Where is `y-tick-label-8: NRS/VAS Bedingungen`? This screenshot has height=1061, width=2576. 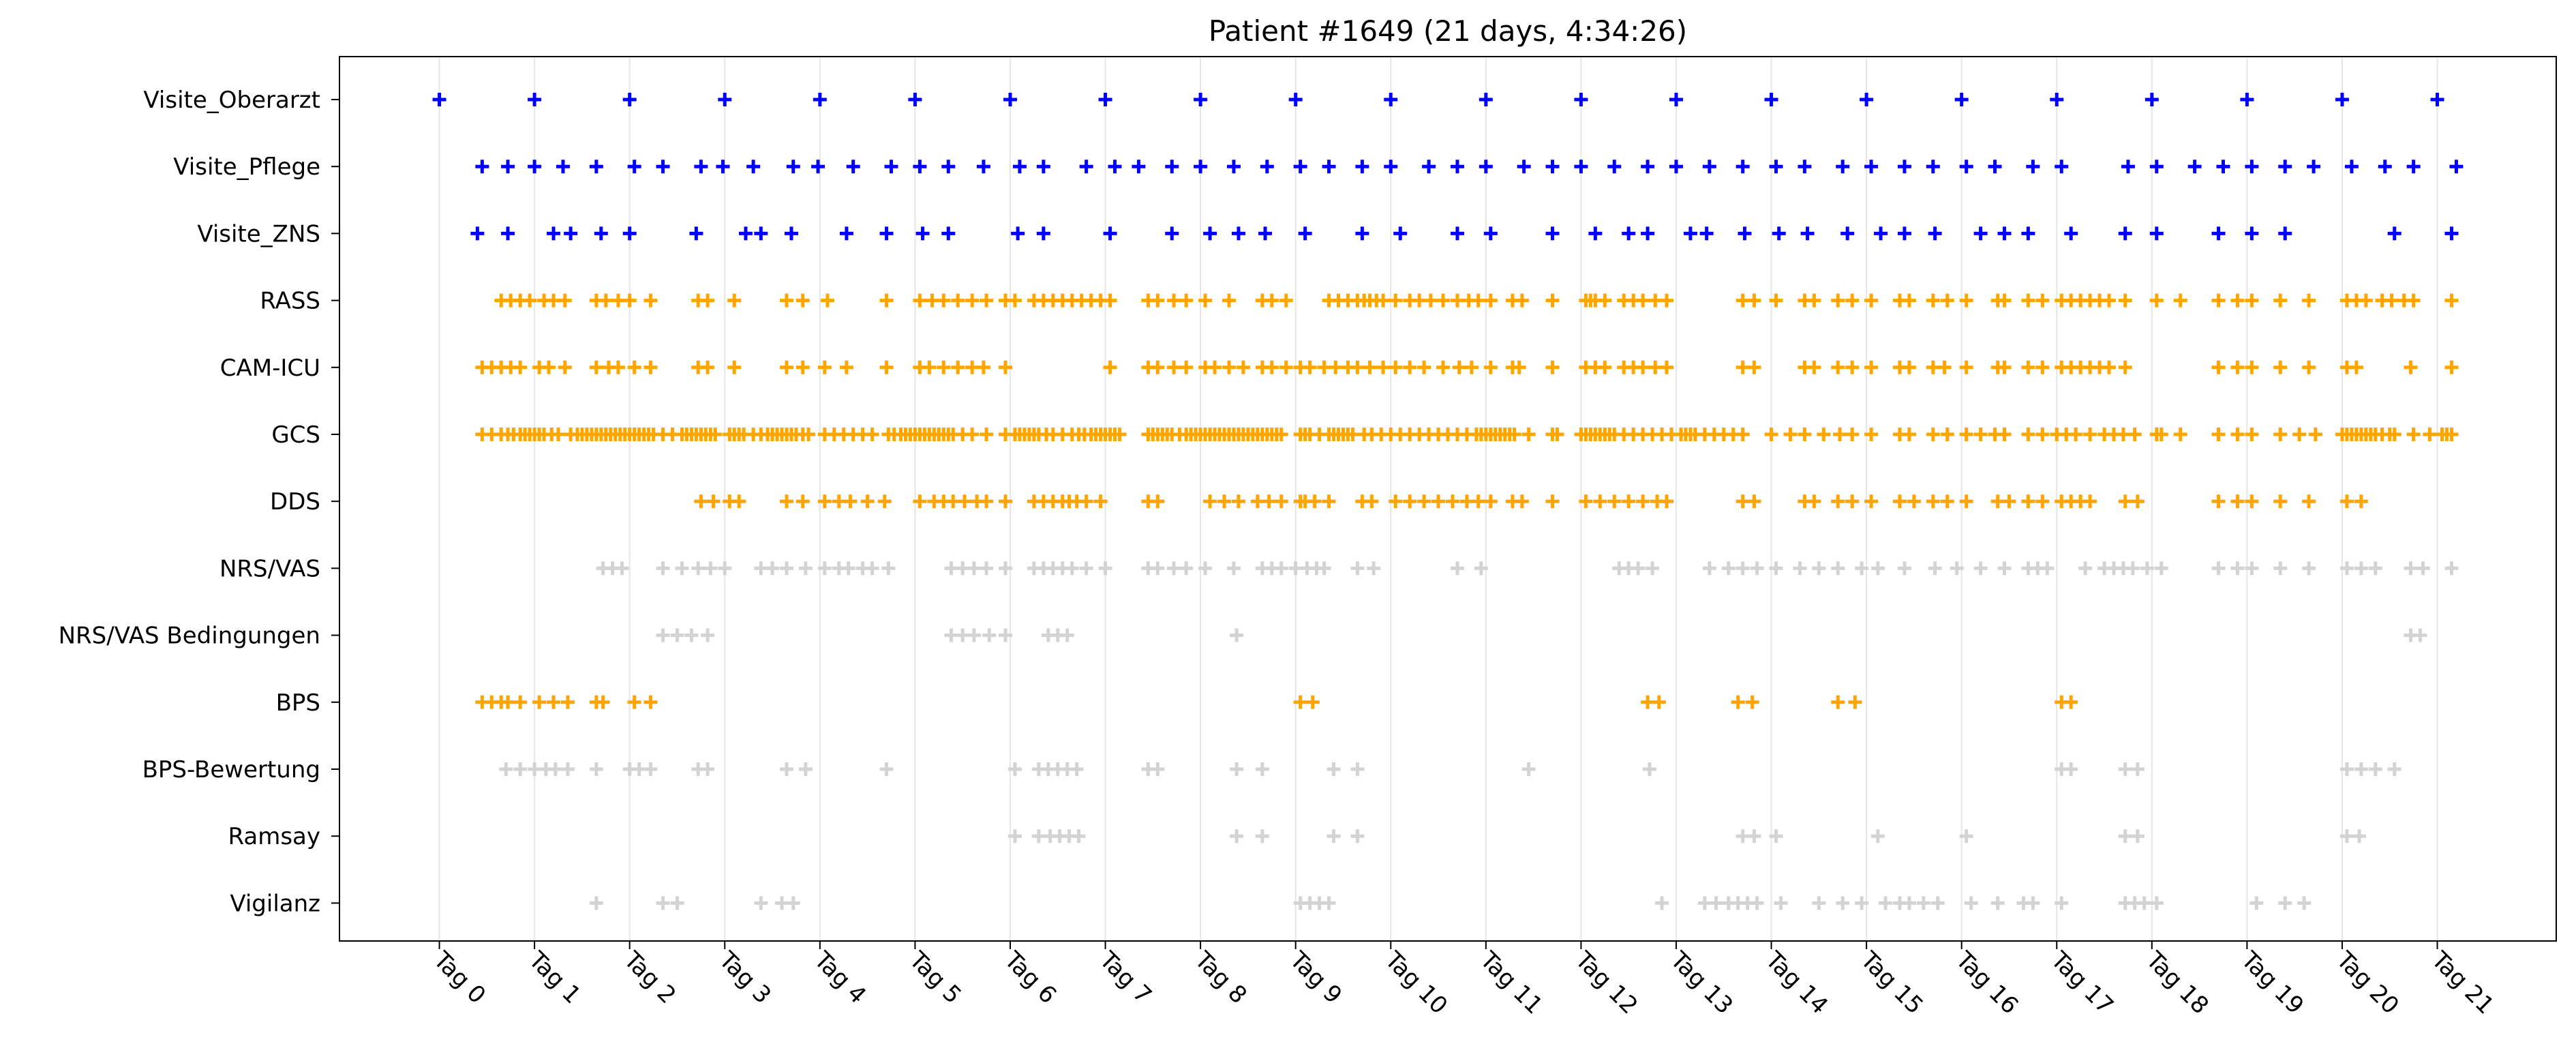 y-tick-label-8: NRS/VAS Bedingungen is located at coordinates (189, 637).